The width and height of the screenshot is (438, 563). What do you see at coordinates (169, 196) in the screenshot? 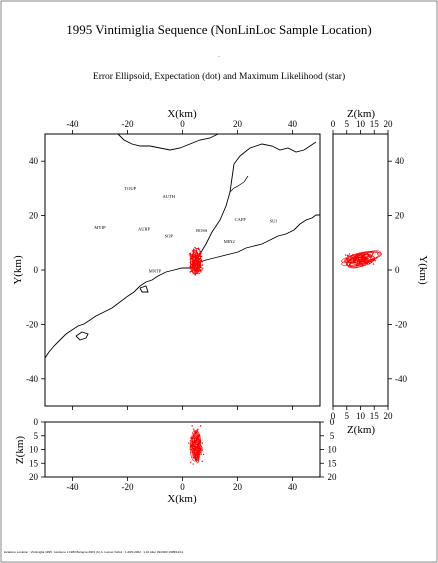
I see `station-label-auth: AUTH` at bounding box center [169, 196].